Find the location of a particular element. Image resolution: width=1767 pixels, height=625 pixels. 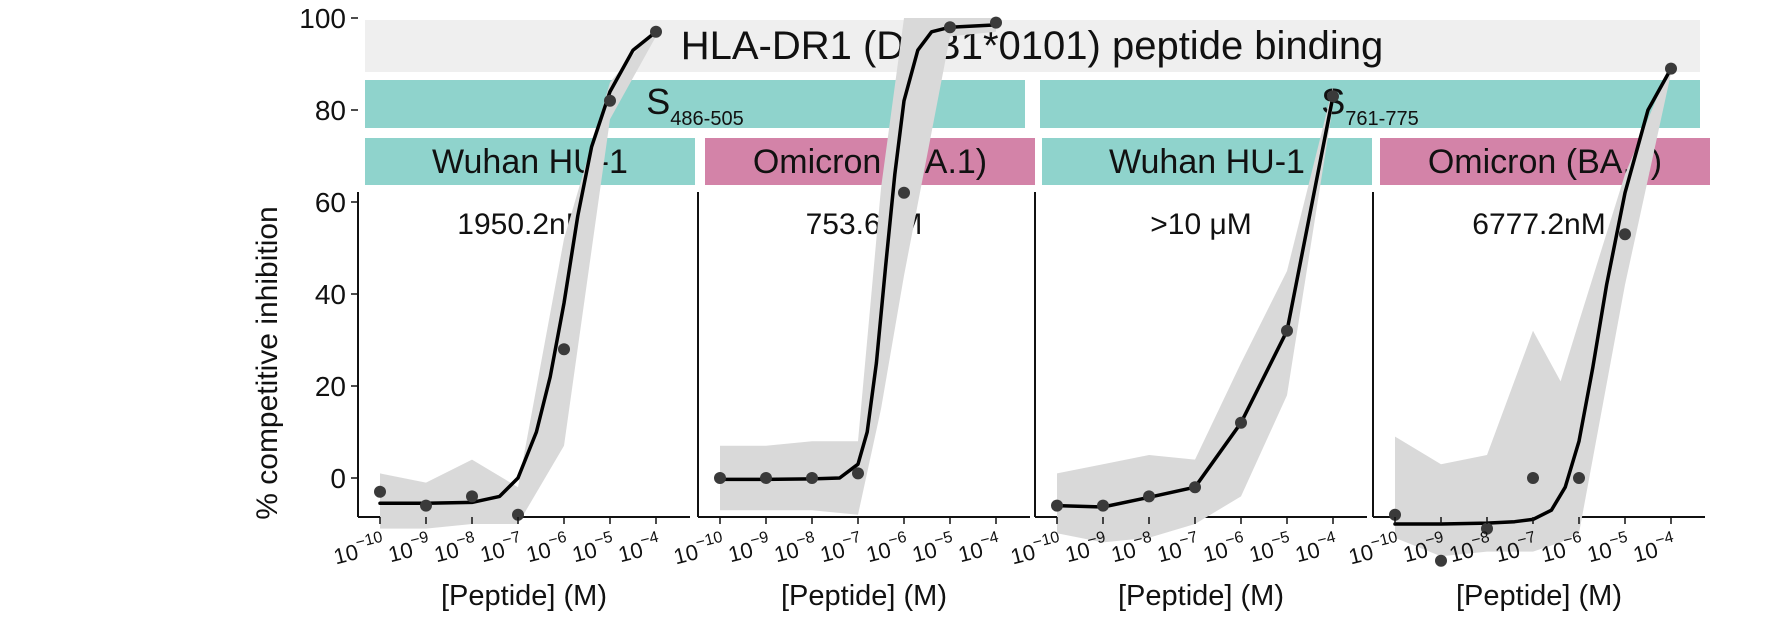

y-tick-label: 40 is located at coordinates (330, 294).